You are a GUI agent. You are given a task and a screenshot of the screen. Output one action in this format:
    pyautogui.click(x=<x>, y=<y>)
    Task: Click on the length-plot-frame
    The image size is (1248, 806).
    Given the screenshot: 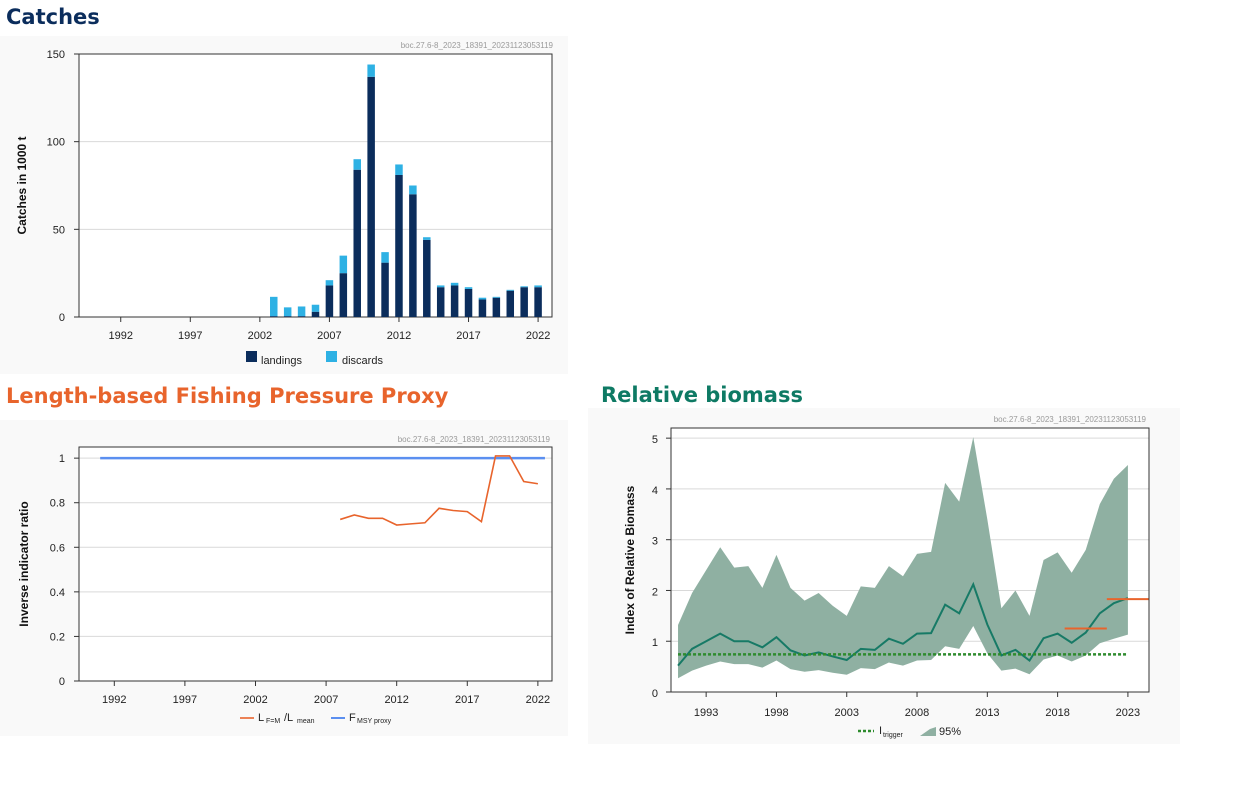 What is the action you would take?
    pyautogui.click(x=315, y=564)
    